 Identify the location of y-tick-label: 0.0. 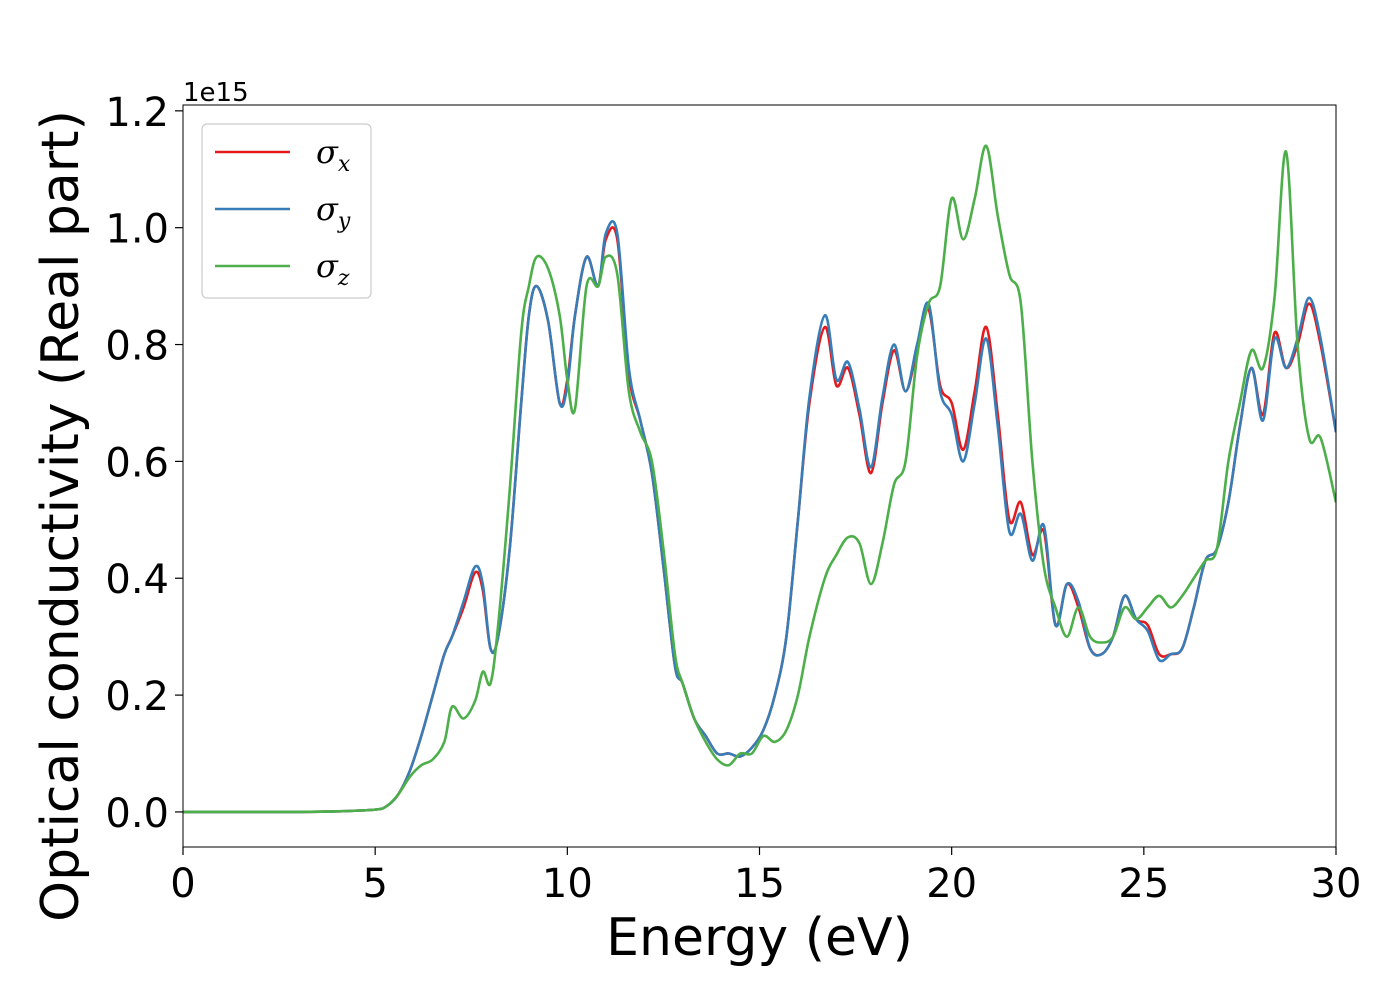
(137, 814).